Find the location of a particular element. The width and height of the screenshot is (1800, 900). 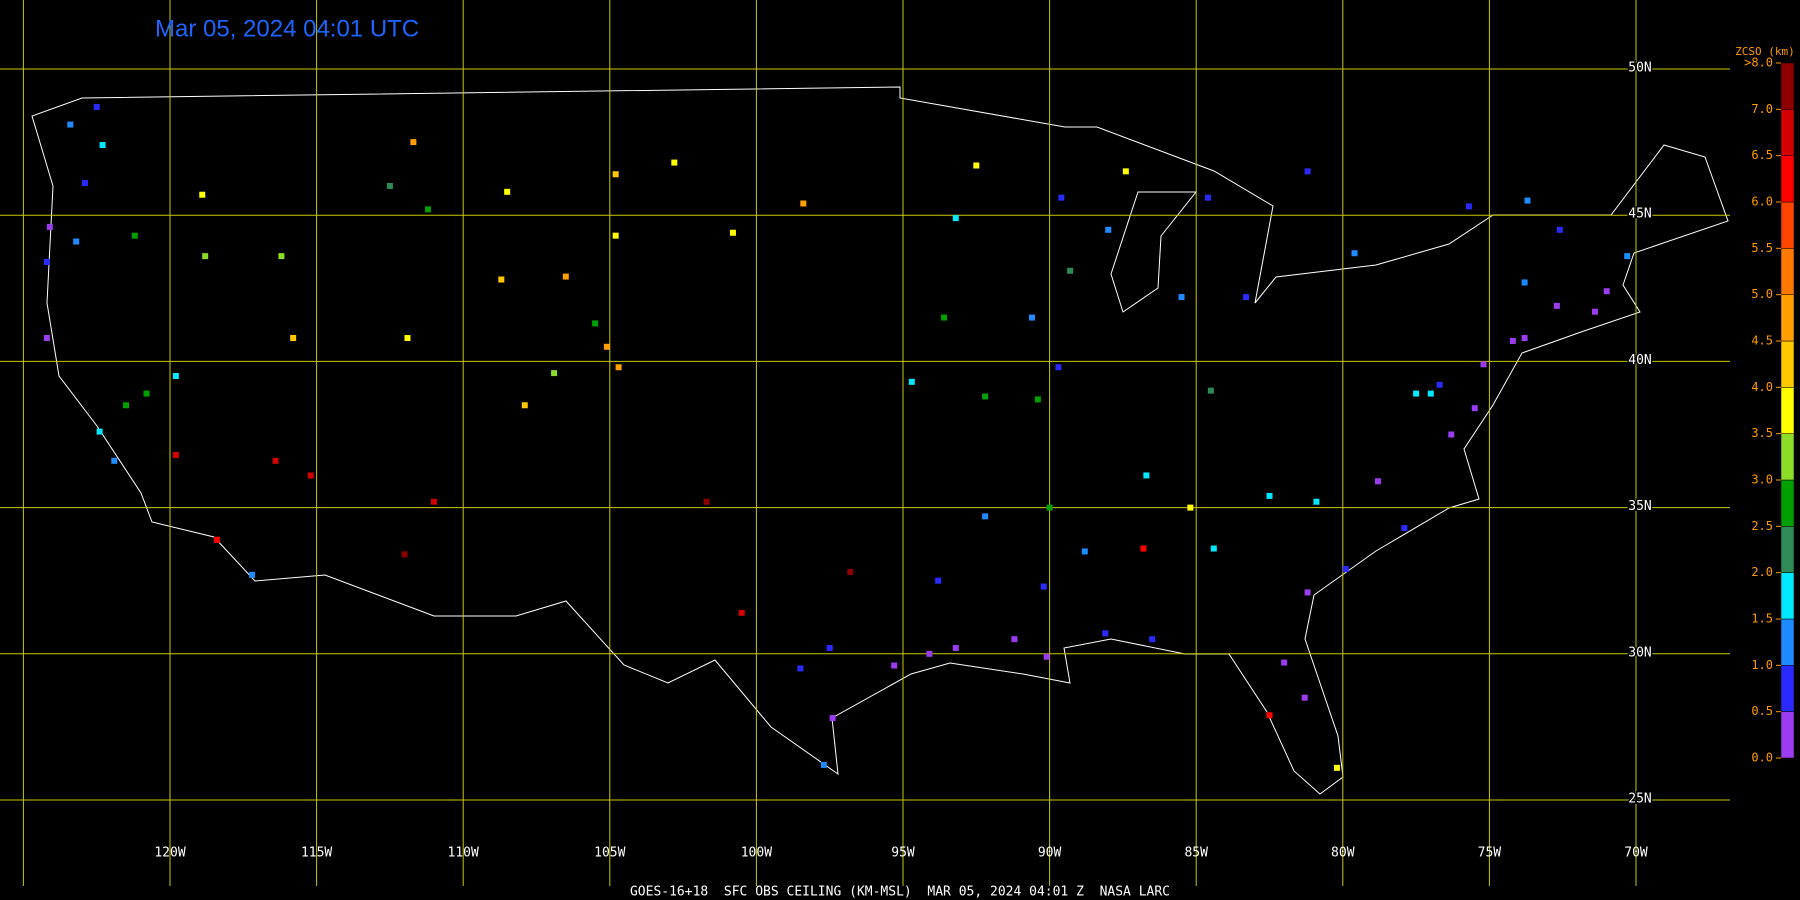

lon-label: 105W is located at coordinates (609, 853).